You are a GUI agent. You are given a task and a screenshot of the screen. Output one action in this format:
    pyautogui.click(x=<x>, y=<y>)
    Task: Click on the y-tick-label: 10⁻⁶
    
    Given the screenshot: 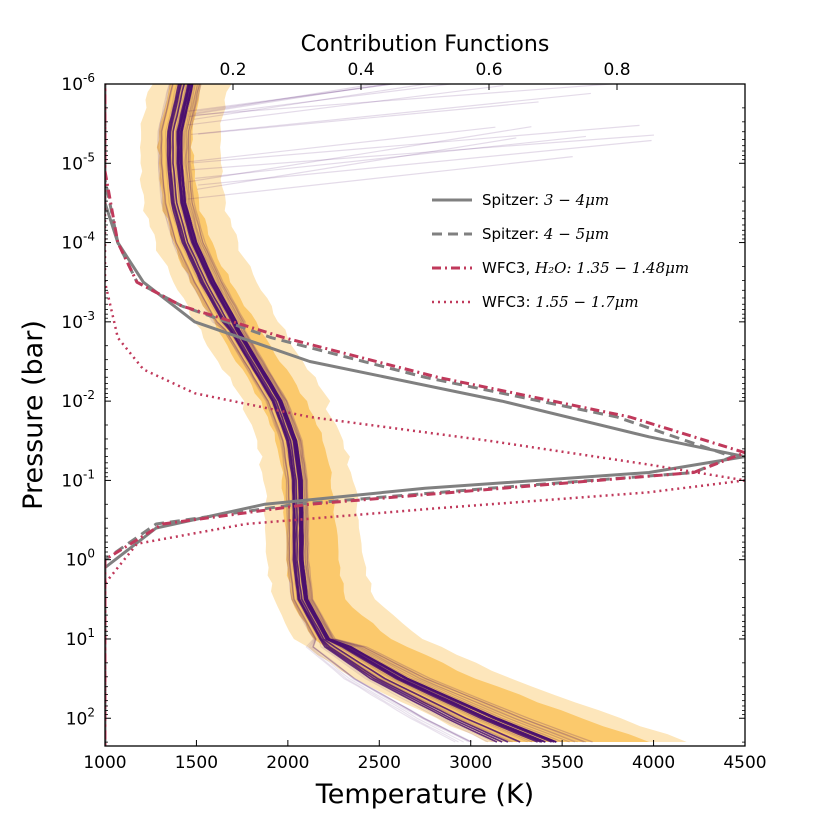 What is the action you would take?
    pyautogui.click(x=78, y=83)
    